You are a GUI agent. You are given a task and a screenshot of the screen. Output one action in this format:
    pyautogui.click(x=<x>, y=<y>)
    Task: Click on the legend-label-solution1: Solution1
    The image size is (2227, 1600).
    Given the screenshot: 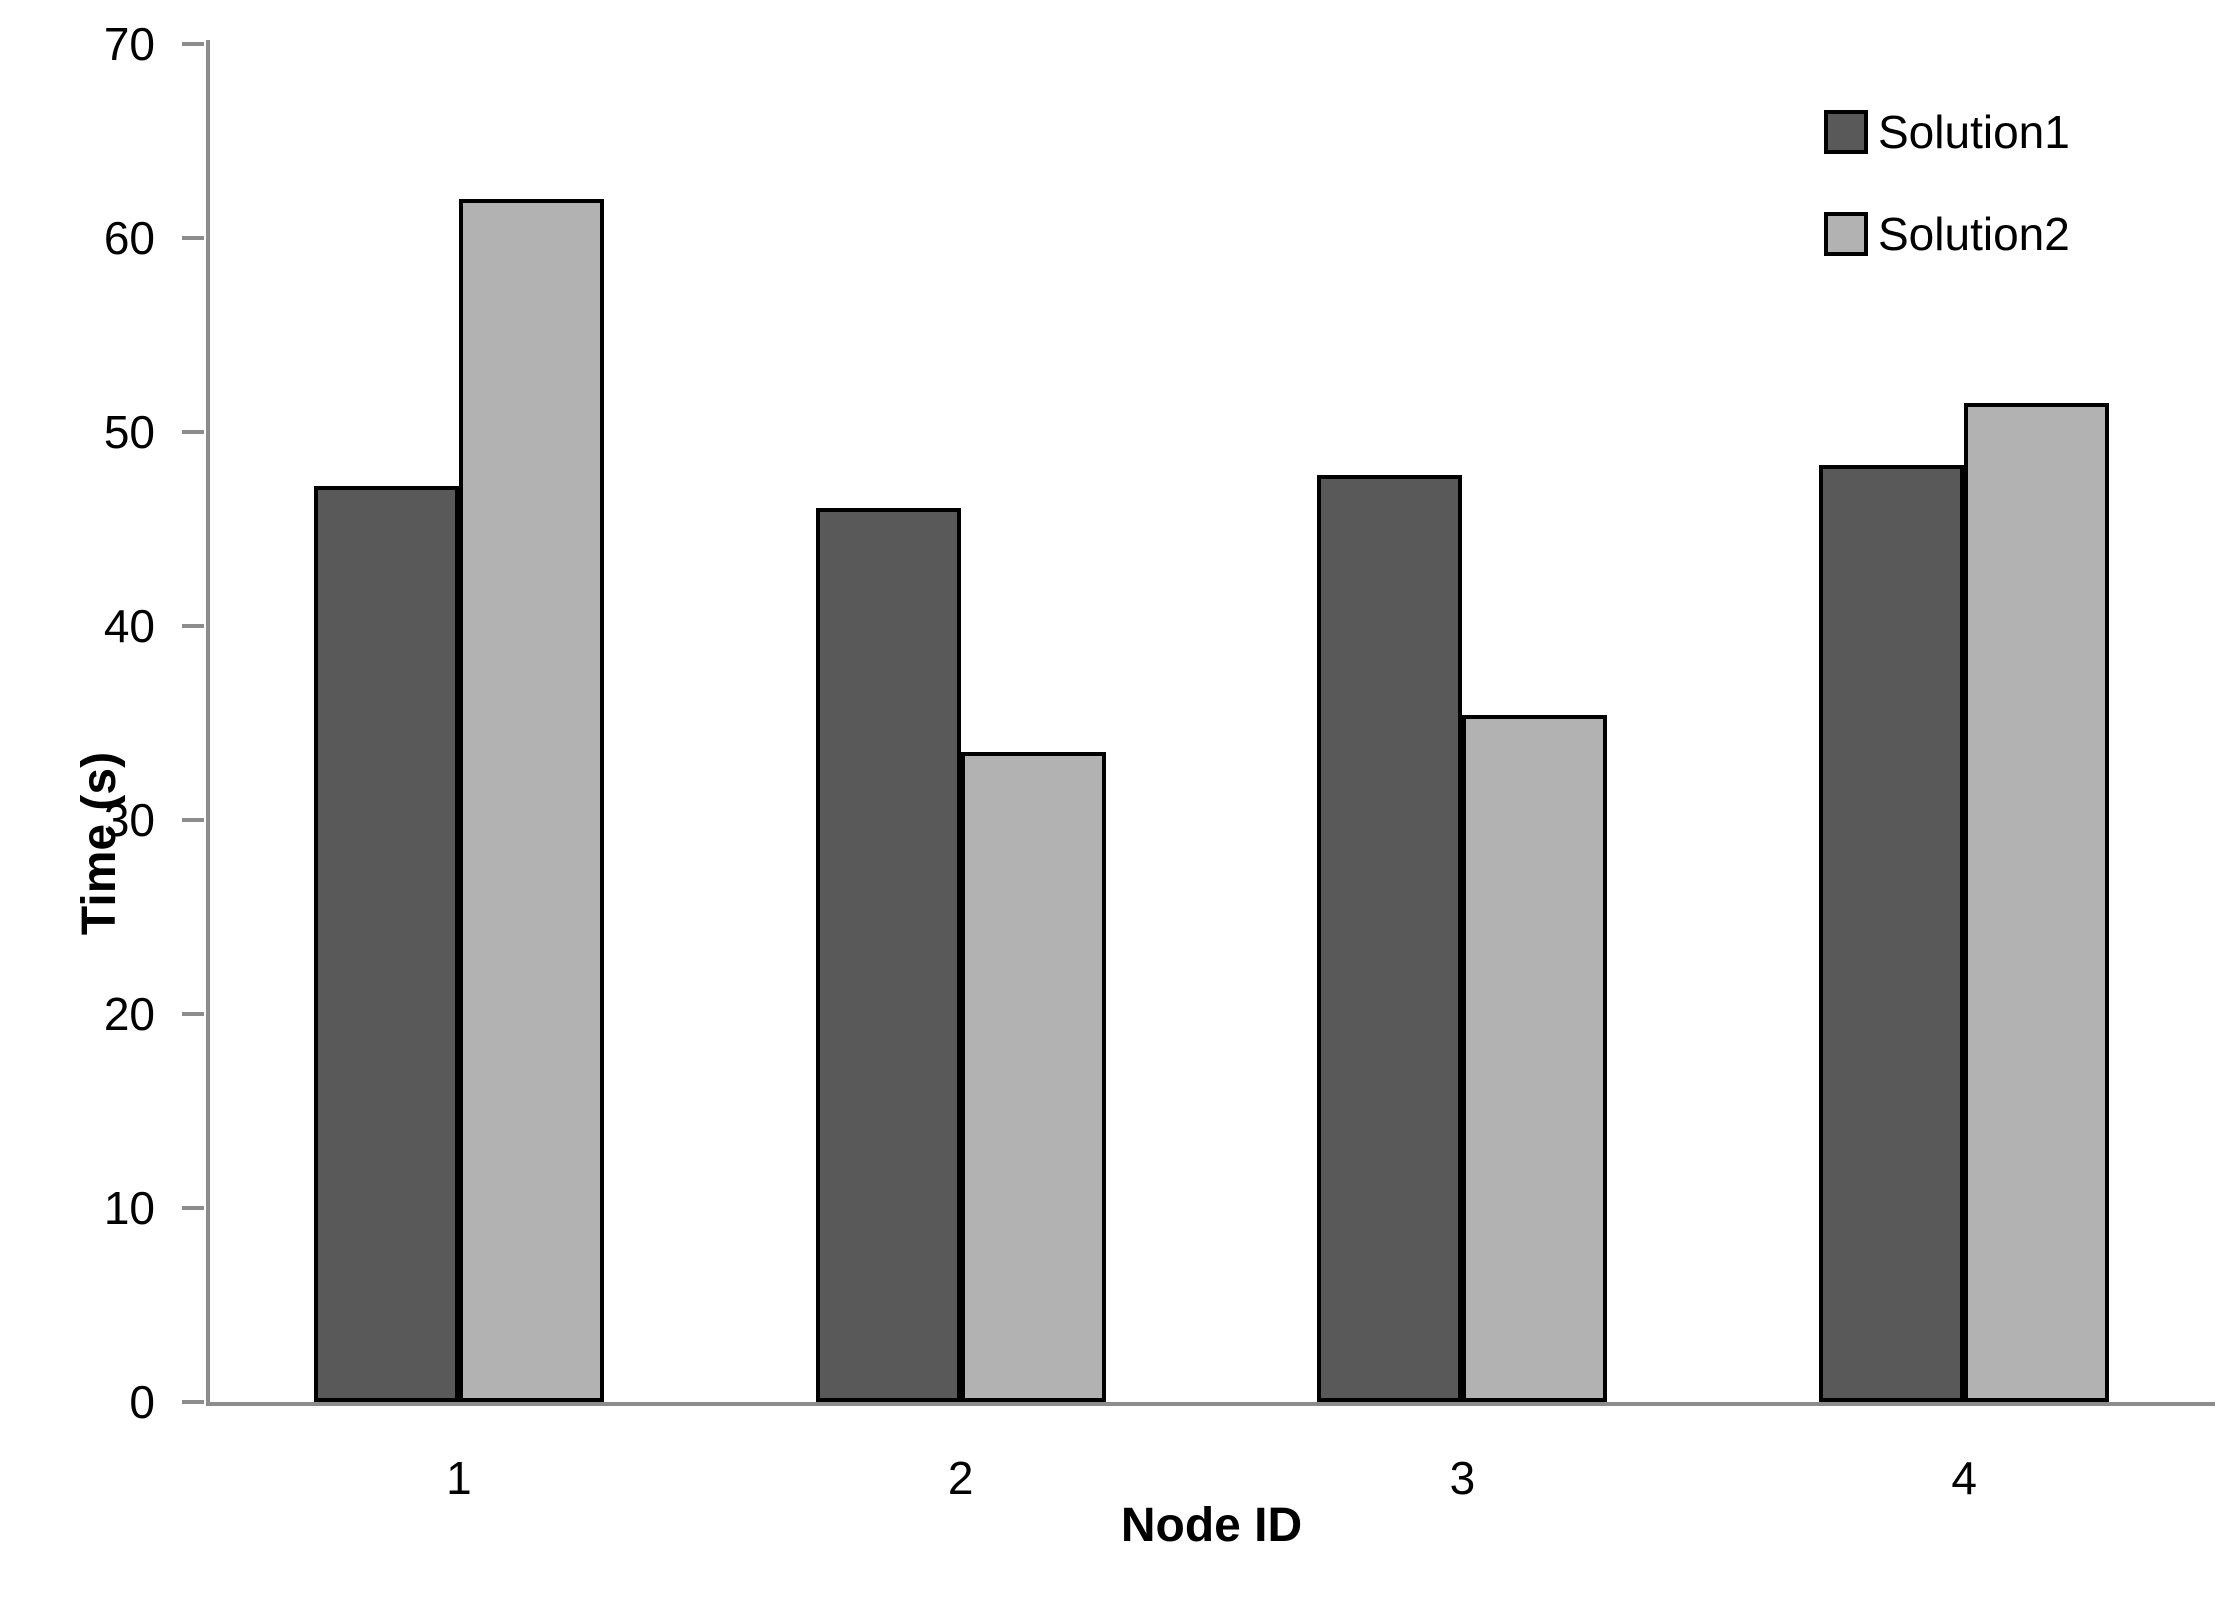 What is the action you would take?
    pyautogui.click(x=1974, y=132)
    